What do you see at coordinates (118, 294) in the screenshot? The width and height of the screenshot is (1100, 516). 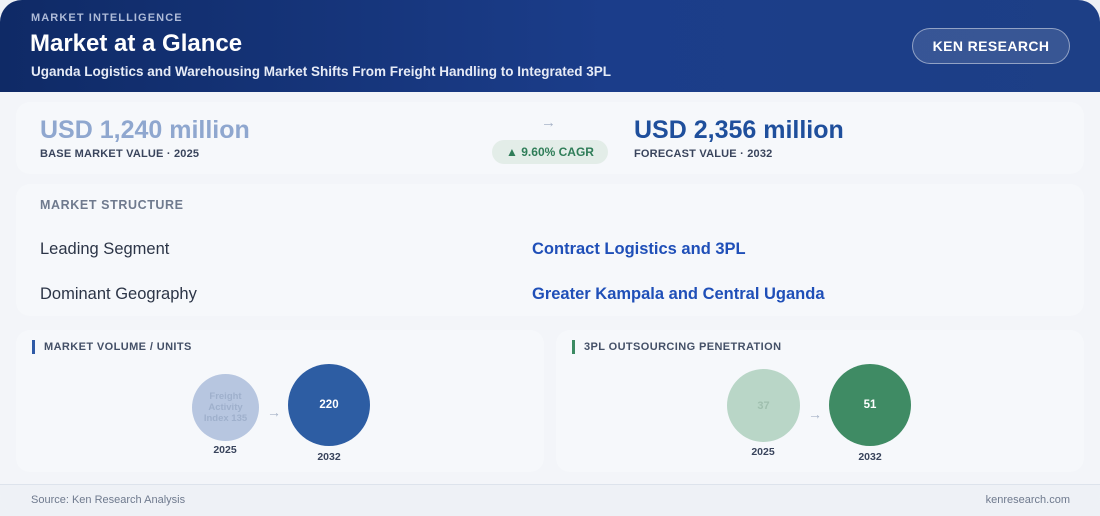 I see `dominant-geography-label: Dominant Geography` at bounding box center [118, 294].